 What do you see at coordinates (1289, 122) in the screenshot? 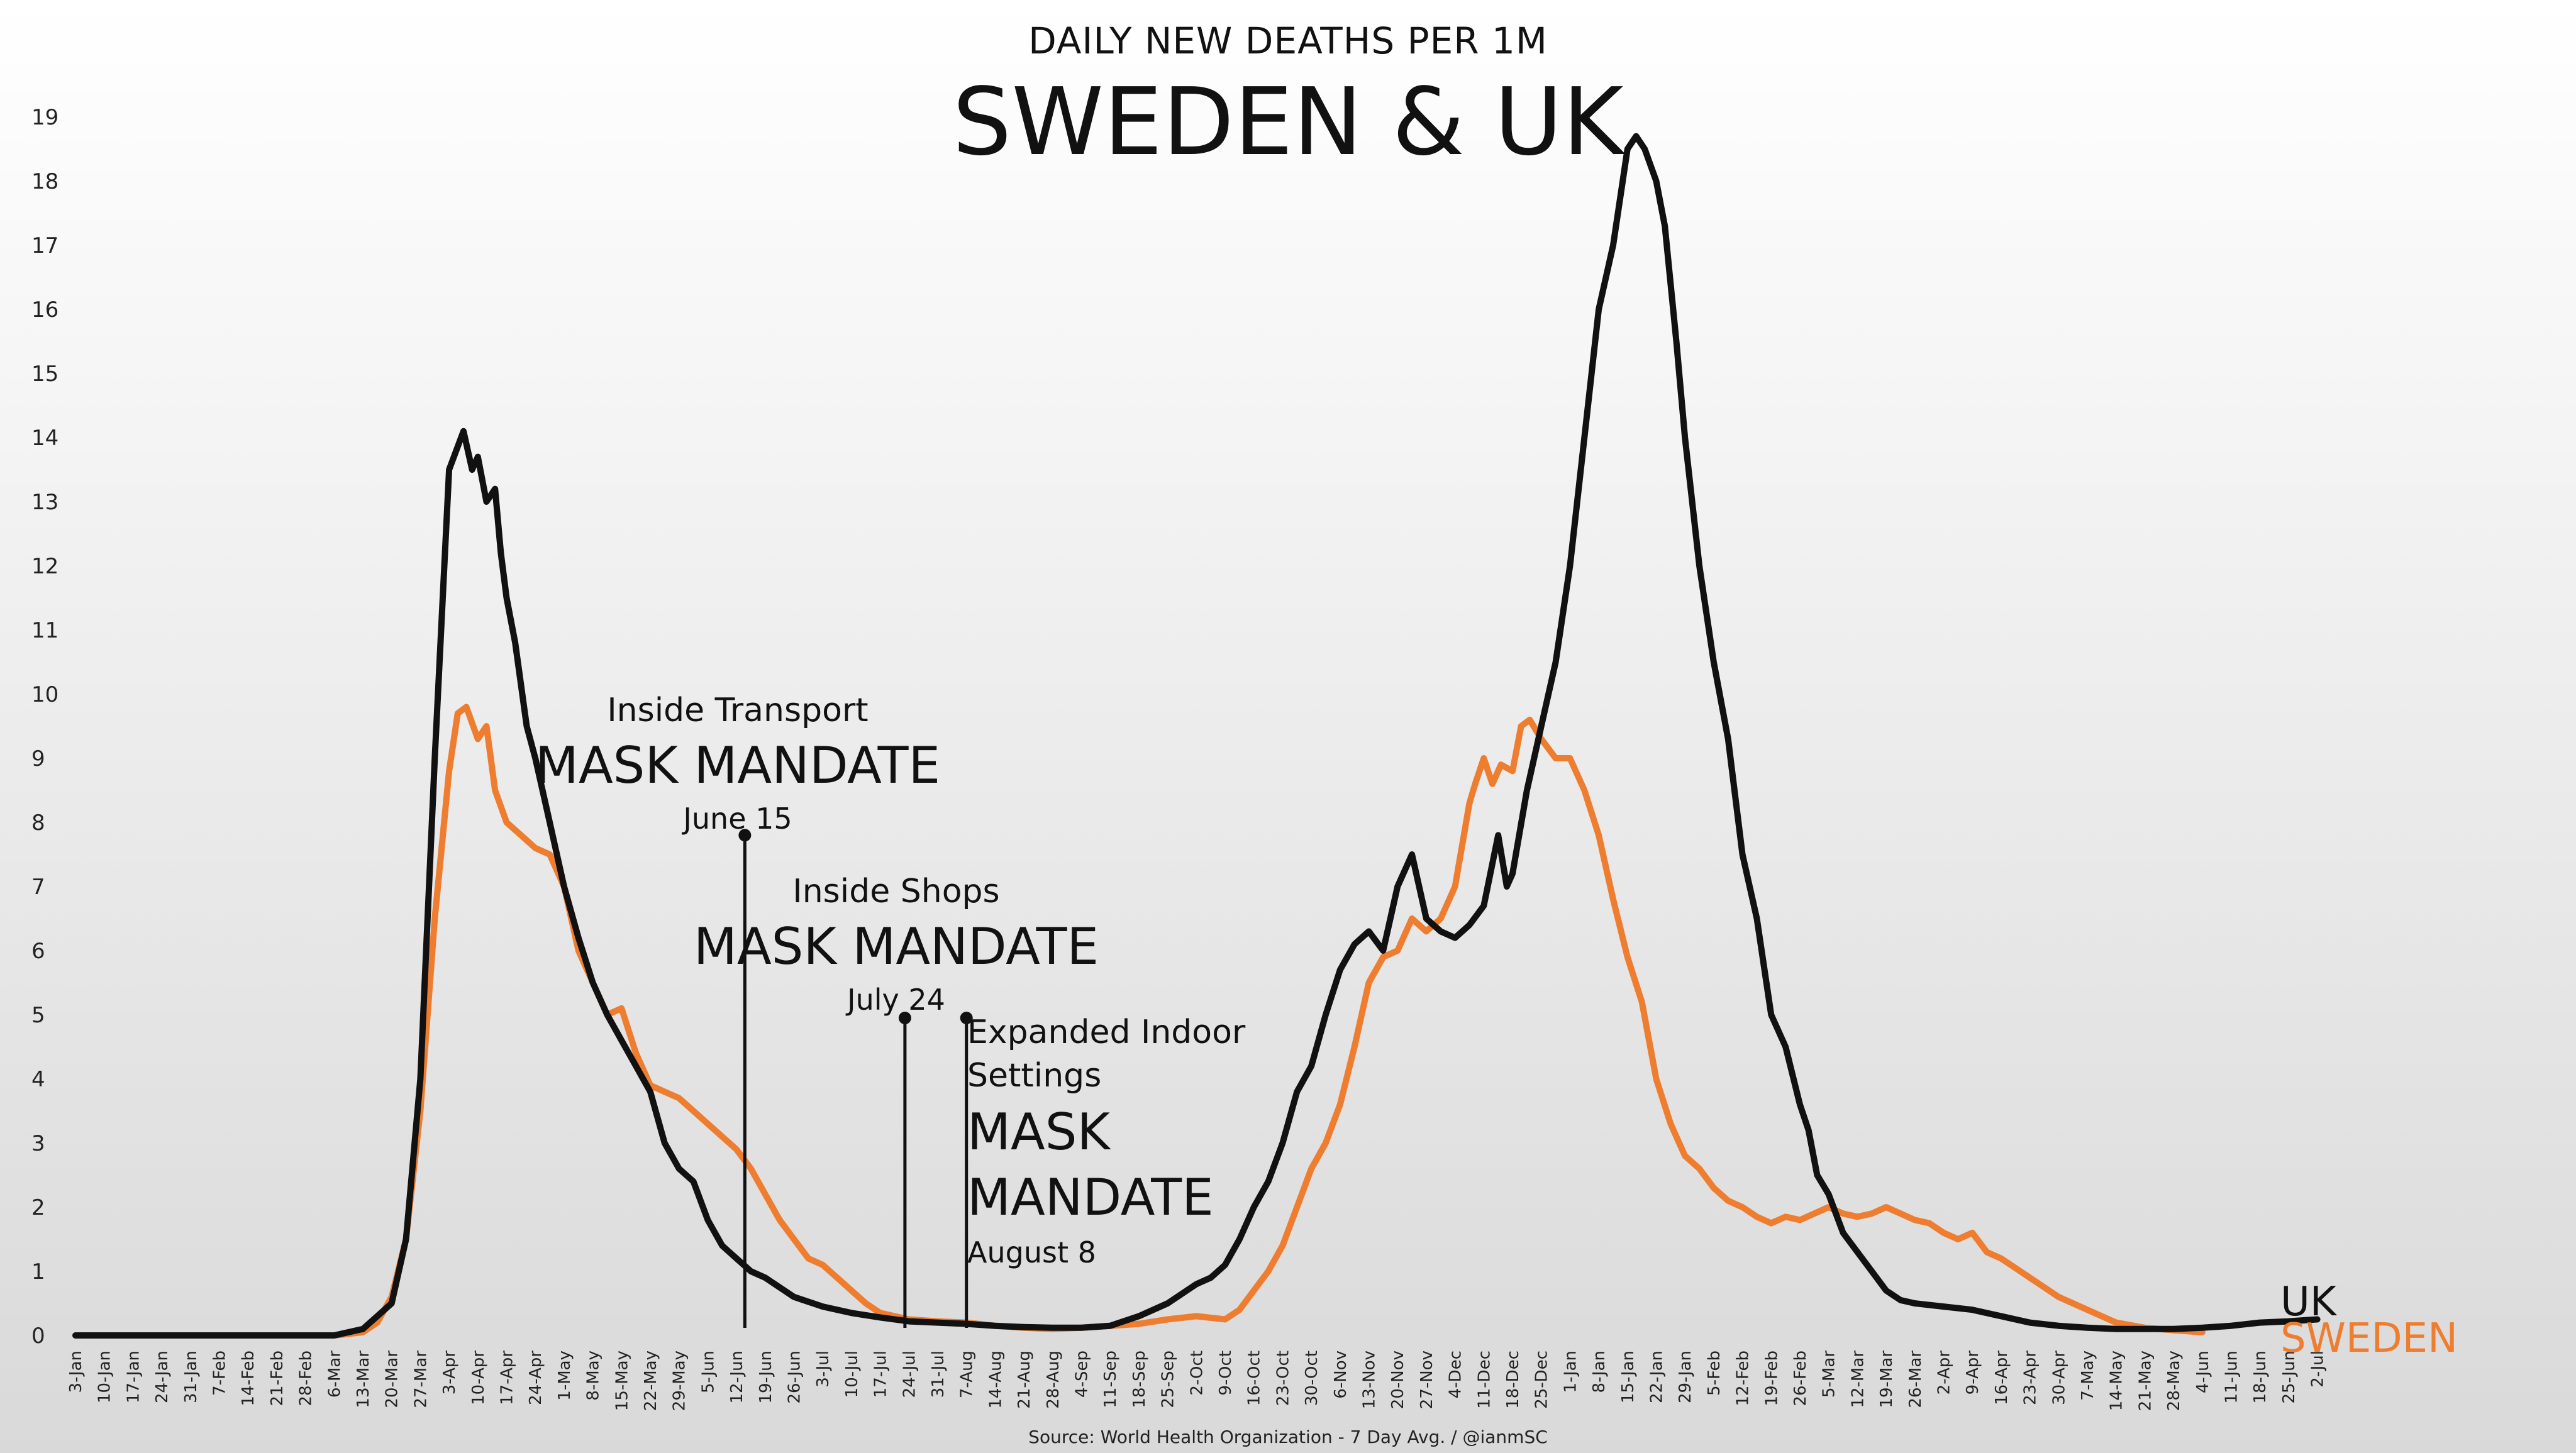
I see `chart-title: SWEDEN & UK` at bounding box center [1289, 122].